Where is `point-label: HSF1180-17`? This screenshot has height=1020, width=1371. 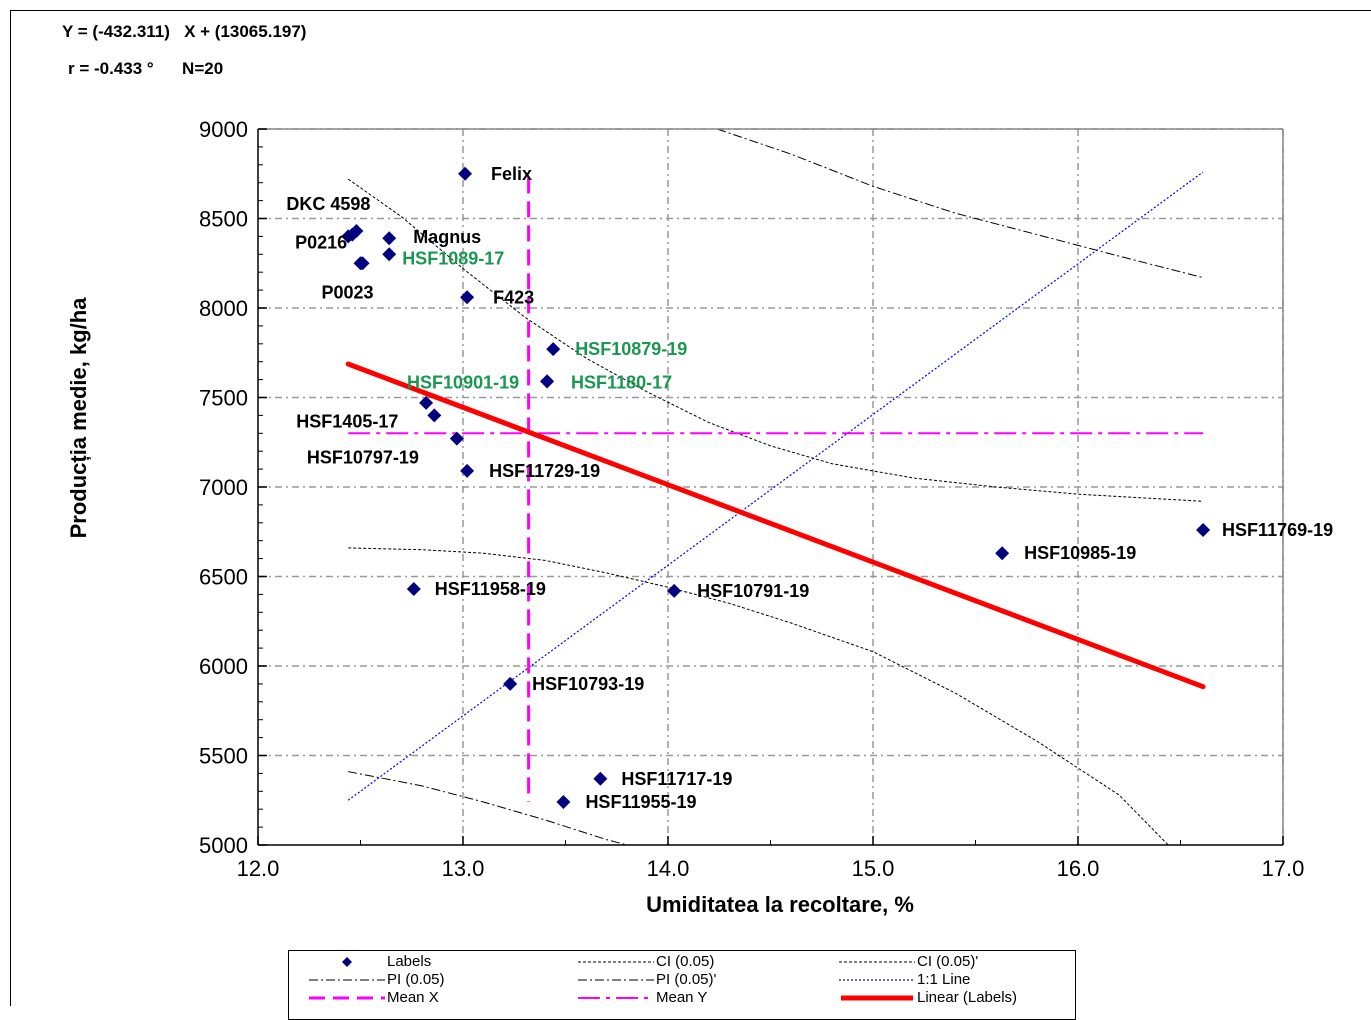 point-label: HSF1180-17 is located at coordinates (621, 382).